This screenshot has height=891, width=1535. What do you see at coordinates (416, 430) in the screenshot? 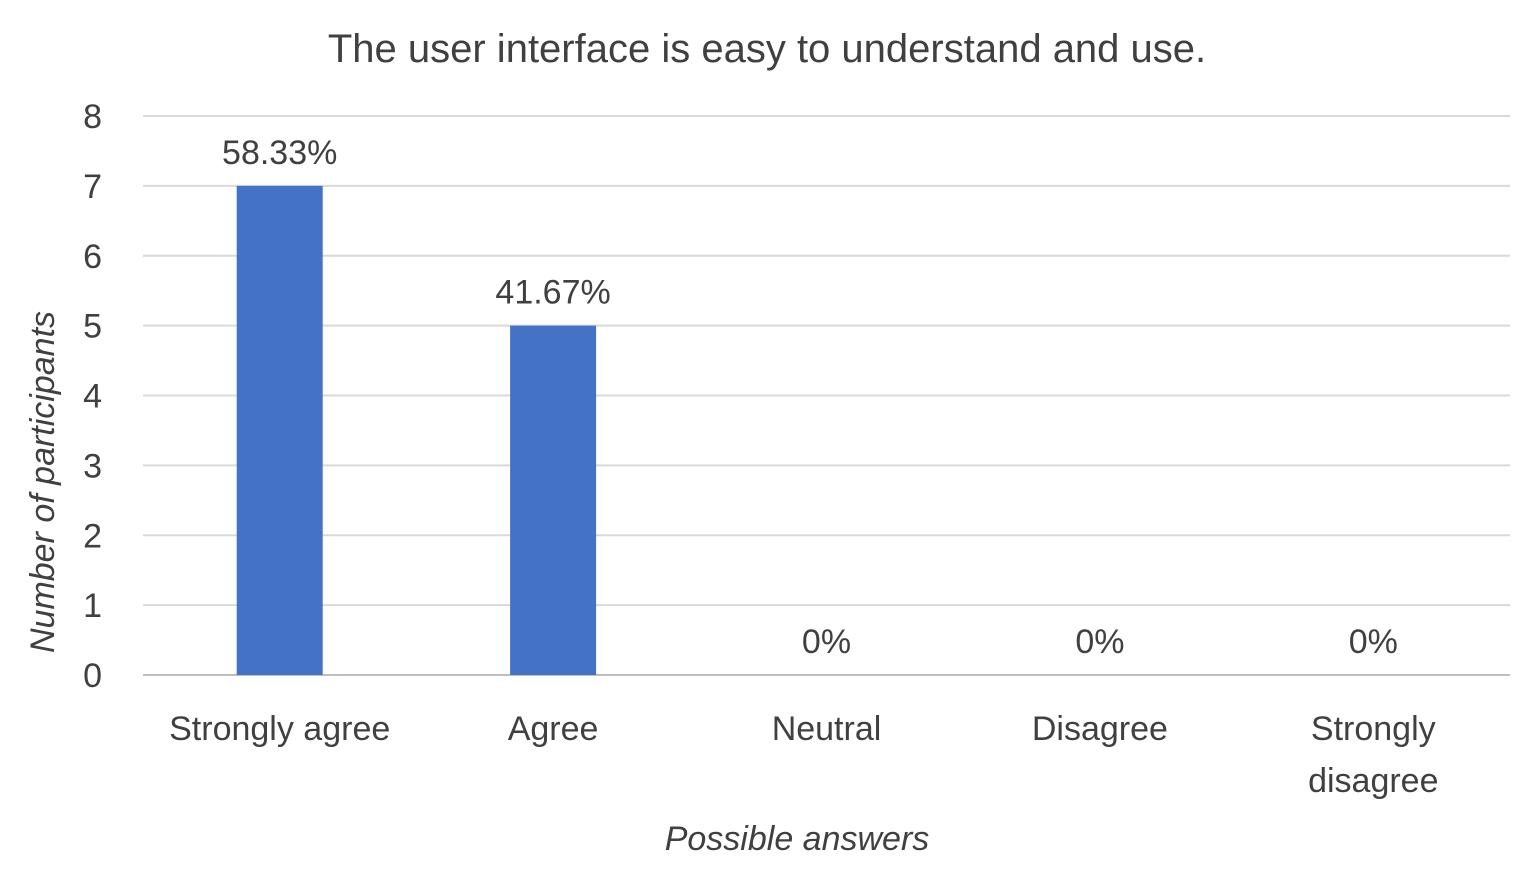
I see `bars` at bounding box center [416, 430].